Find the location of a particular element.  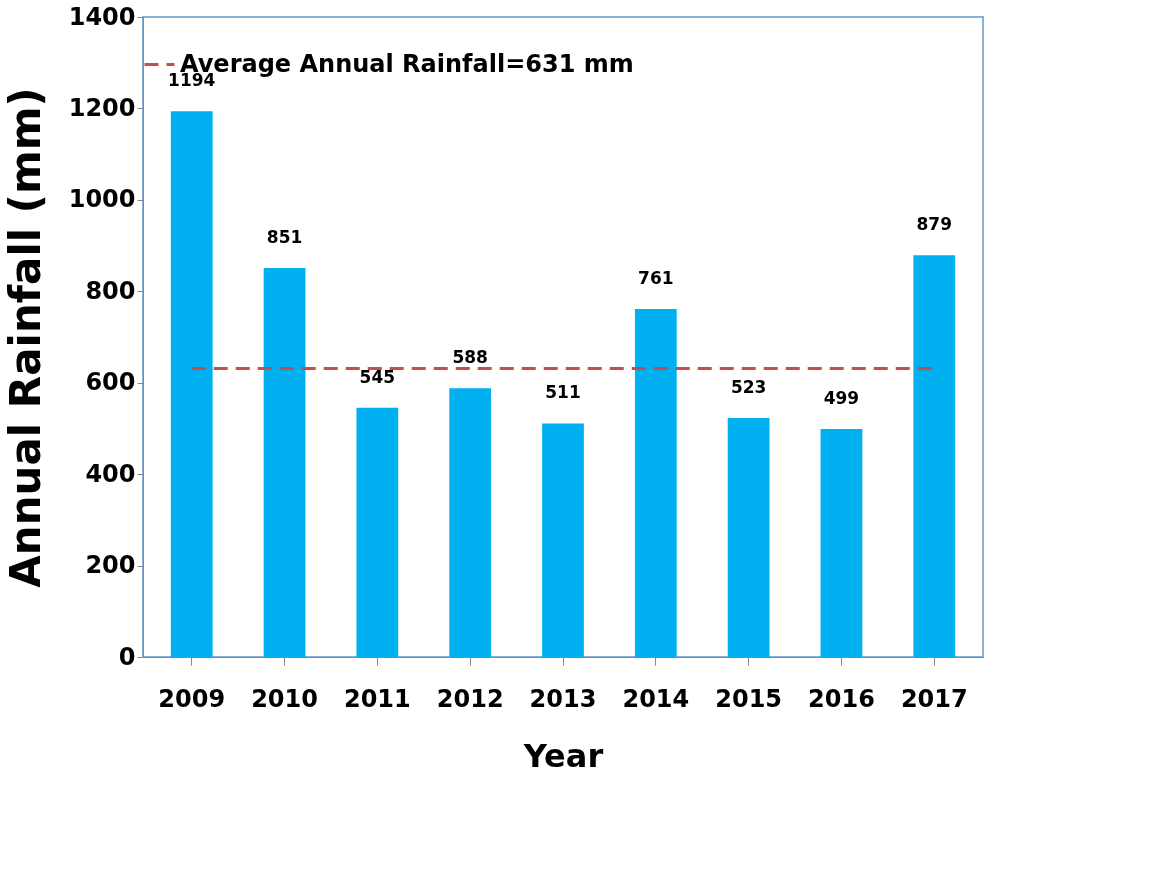

y-tick-label: 400 is located at coordinates (110, 473).